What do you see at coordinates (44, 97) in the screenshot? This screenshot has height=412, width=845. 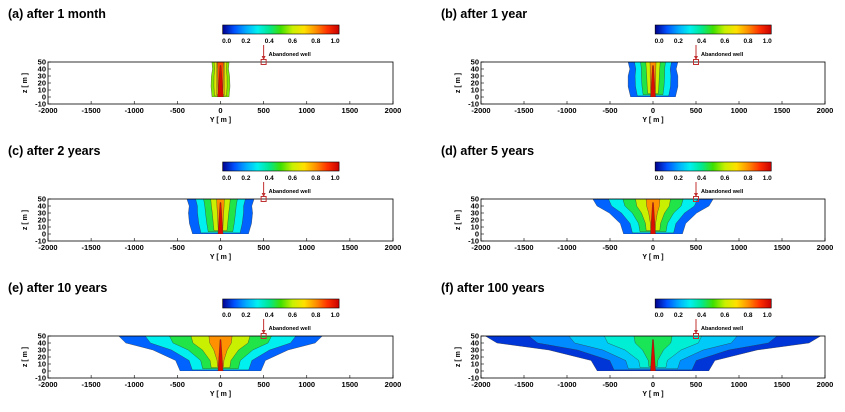 I see `y-tick-label: 0` at bounding box center [44, 97].